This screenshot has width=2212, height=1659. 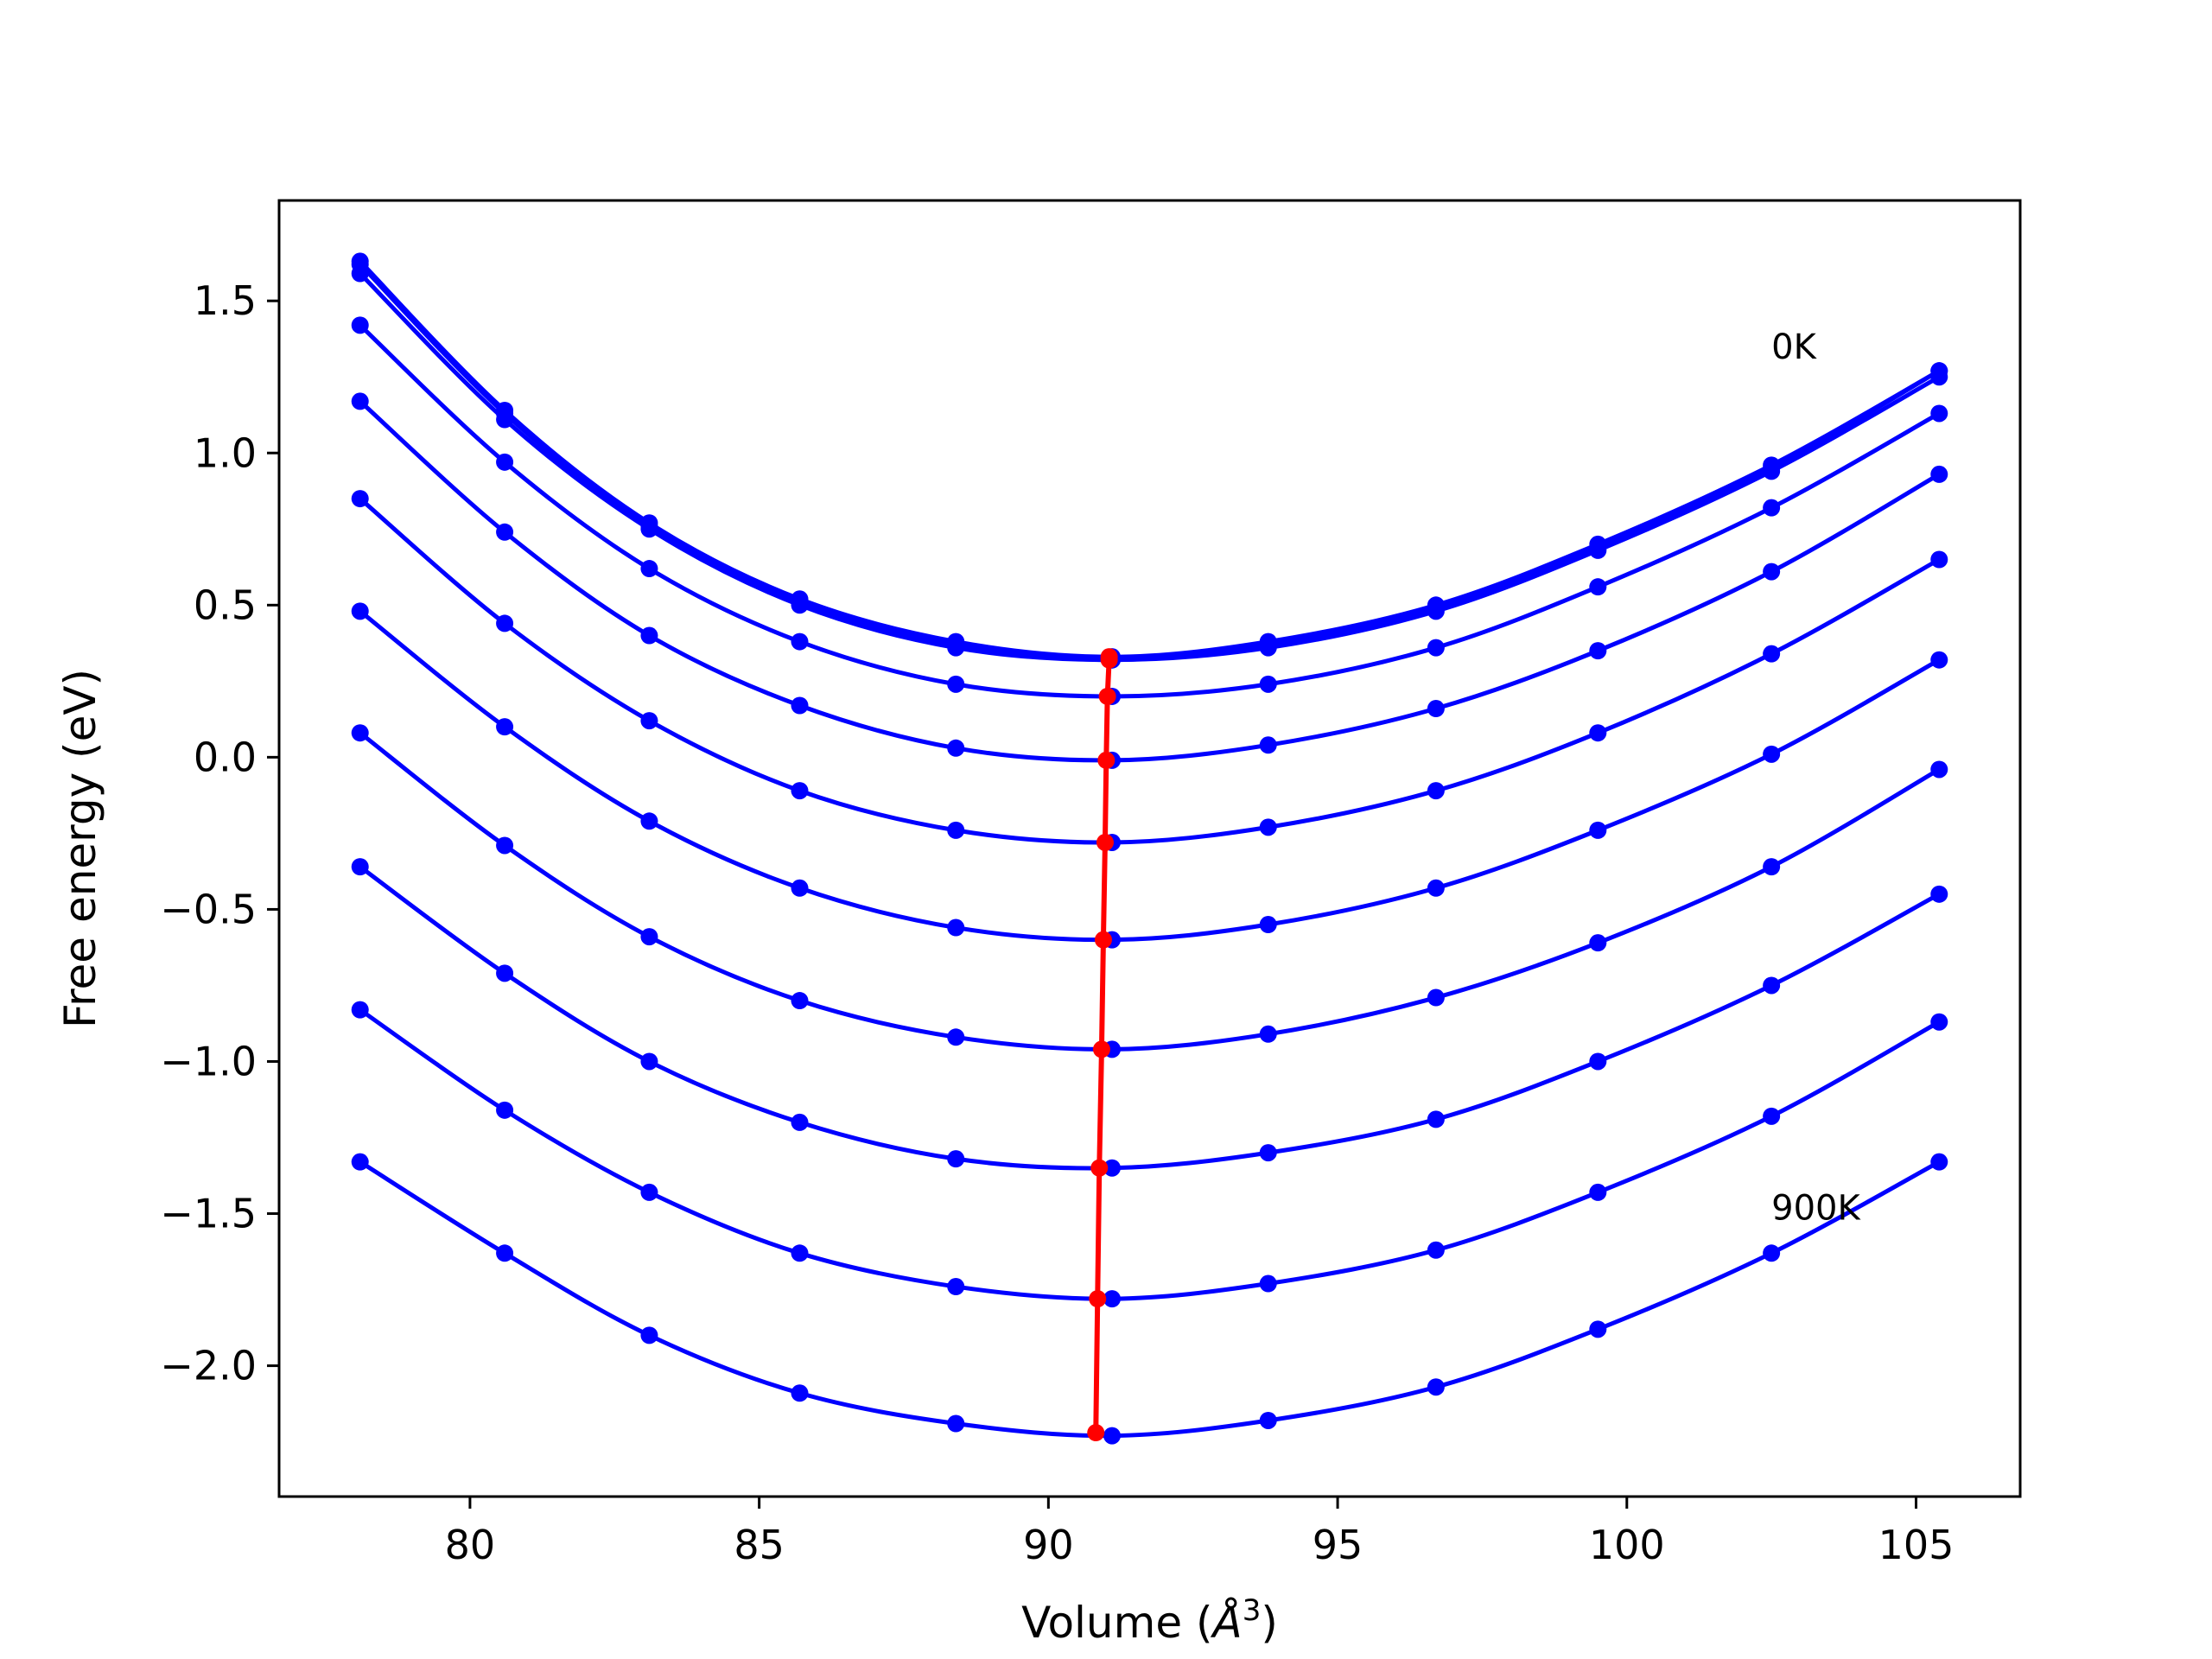 What do you see at coordinates (219, 833) in the screenshot?
I see `y-axis-ticks: −2.0 −1.5 −1.0 −0.5 0.0 0.5 1.0 1.5` at bounding box center [219, 833].